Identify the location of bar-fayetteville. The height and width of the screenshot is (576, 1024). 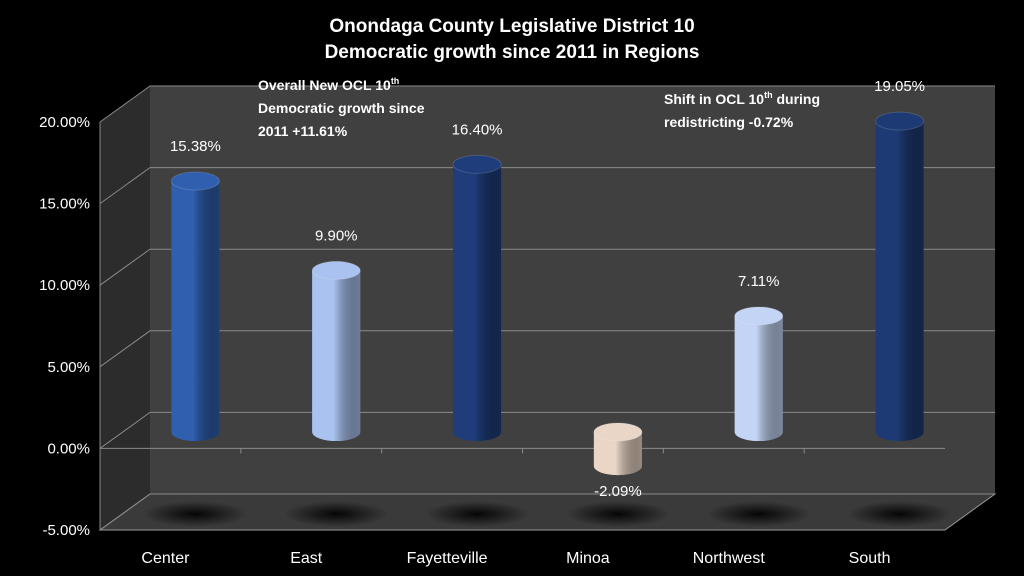
(477, 298).